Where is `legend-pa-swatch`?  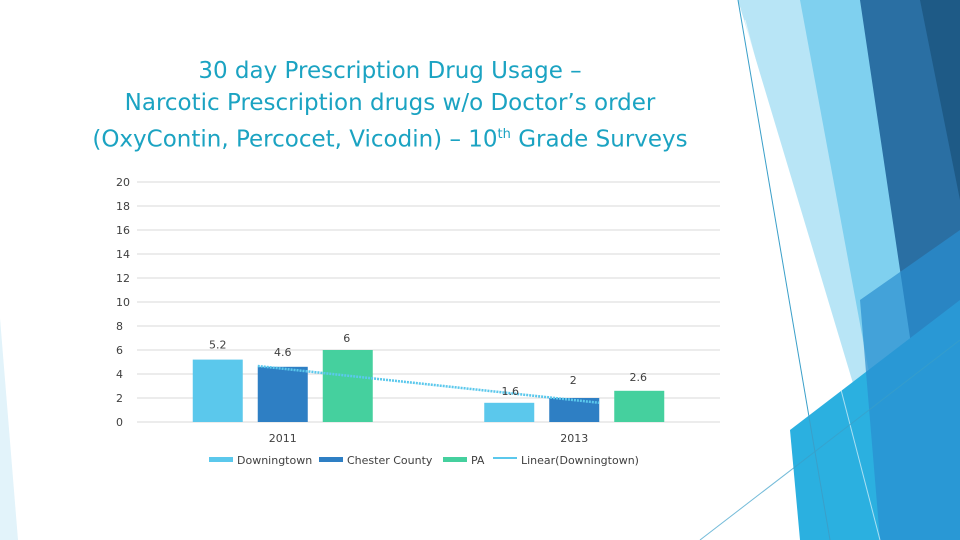 legend-pa-swatch is located at coordinates (455, 459).